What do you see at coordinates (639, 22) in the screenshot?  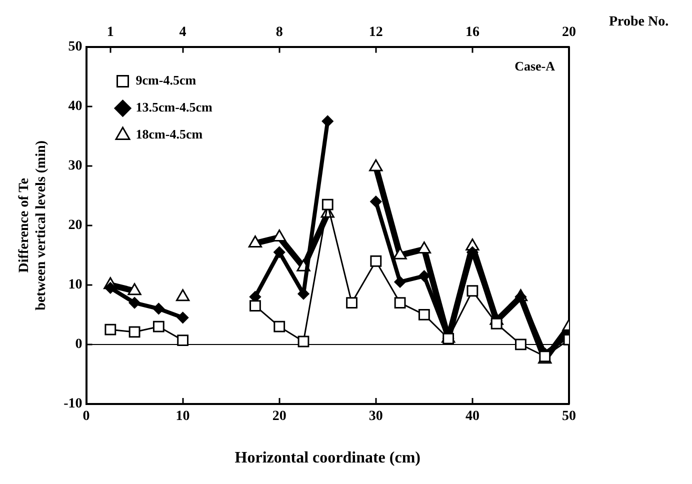 I see `x2-axis-title: Probe No.` at bounding box center [639, 22].